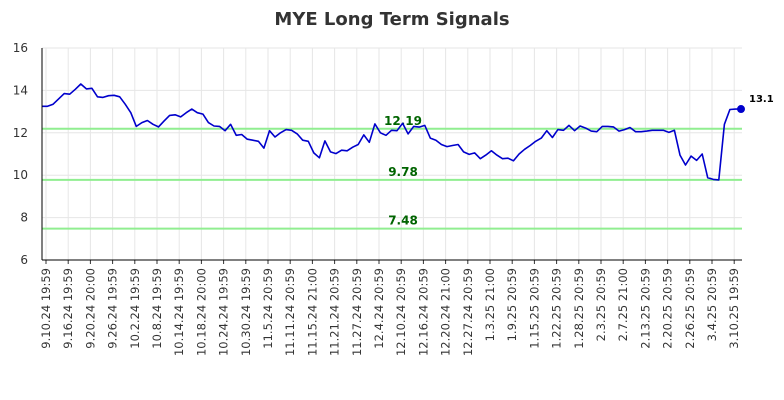 This screenshot has width=784, height=400. I want to click on signal-label: 12.19, so click(403, 121).